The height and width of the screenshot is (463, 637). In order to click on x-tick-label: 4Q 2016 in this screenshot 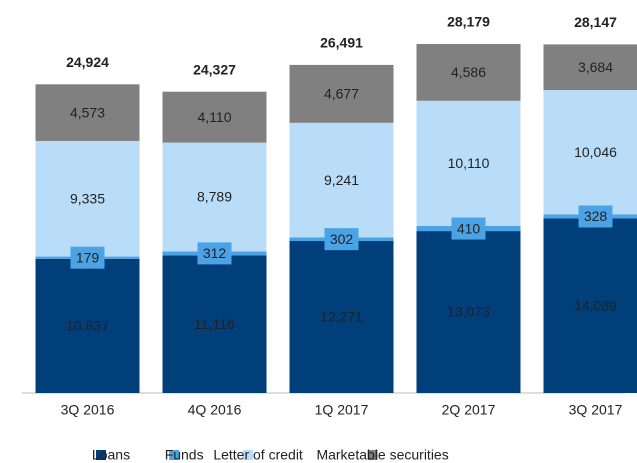, I will do `click(215, 410)`.